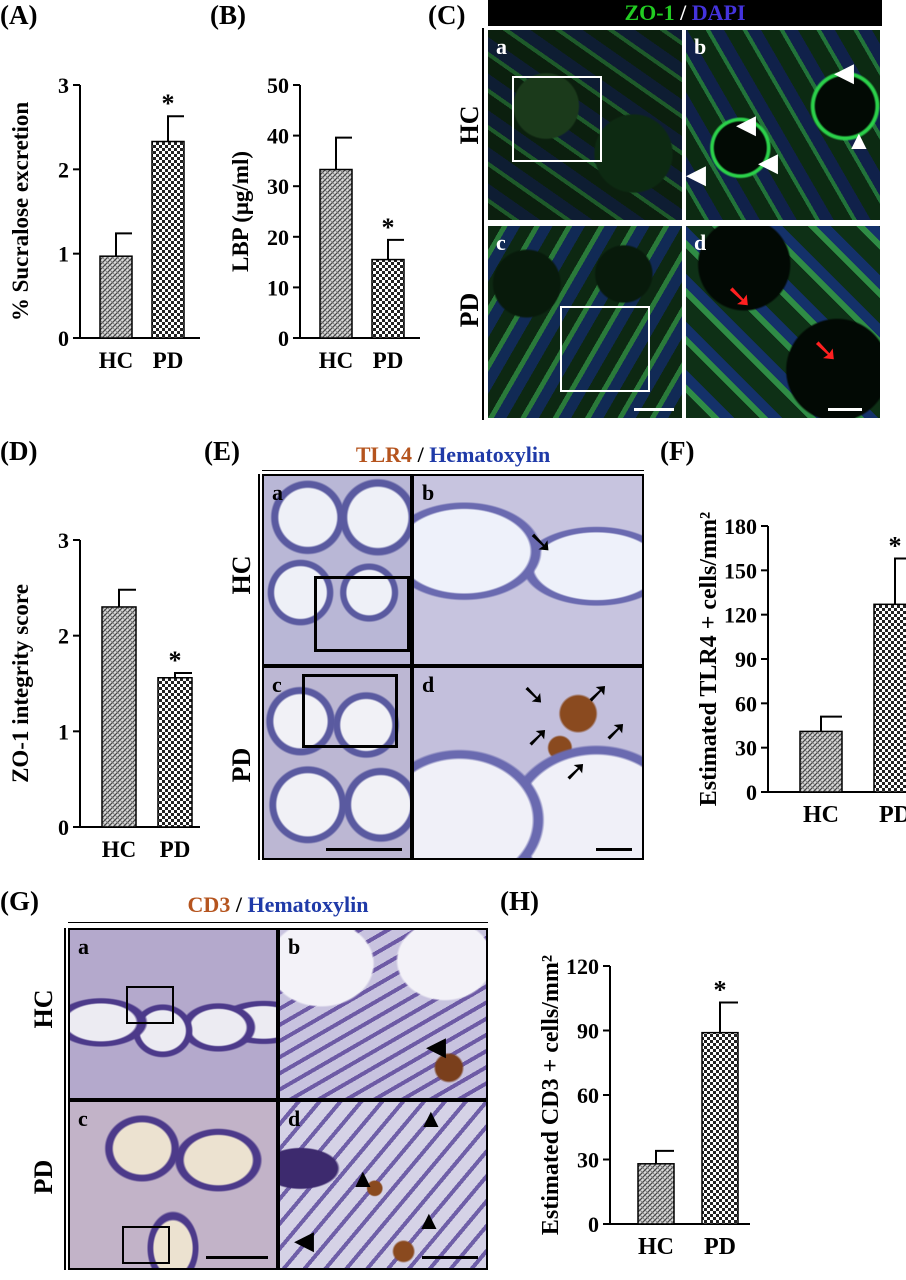 The height and width of the screenshot is (1280, 906). What do you see at coordinates (501, 242) in the screenshot?
I see `sublabel-c-c: c` at bounding box center [501, 242].